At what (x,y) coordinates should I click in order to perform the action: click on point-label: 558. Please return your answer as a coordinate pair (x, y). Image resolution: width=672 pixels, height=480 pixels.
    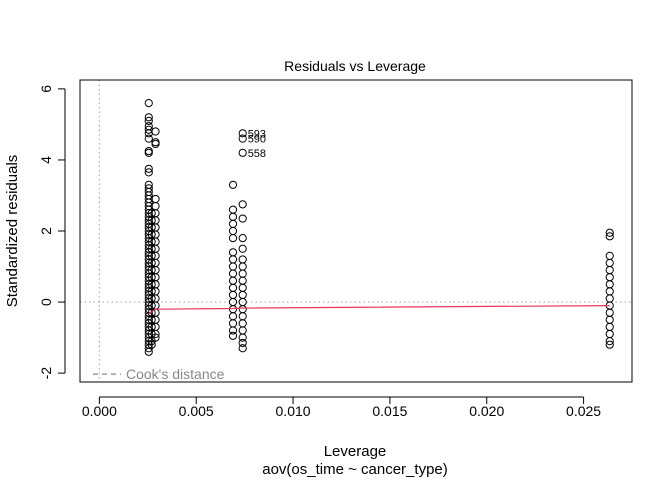
    Looking at the image, I should click on (257, 154).